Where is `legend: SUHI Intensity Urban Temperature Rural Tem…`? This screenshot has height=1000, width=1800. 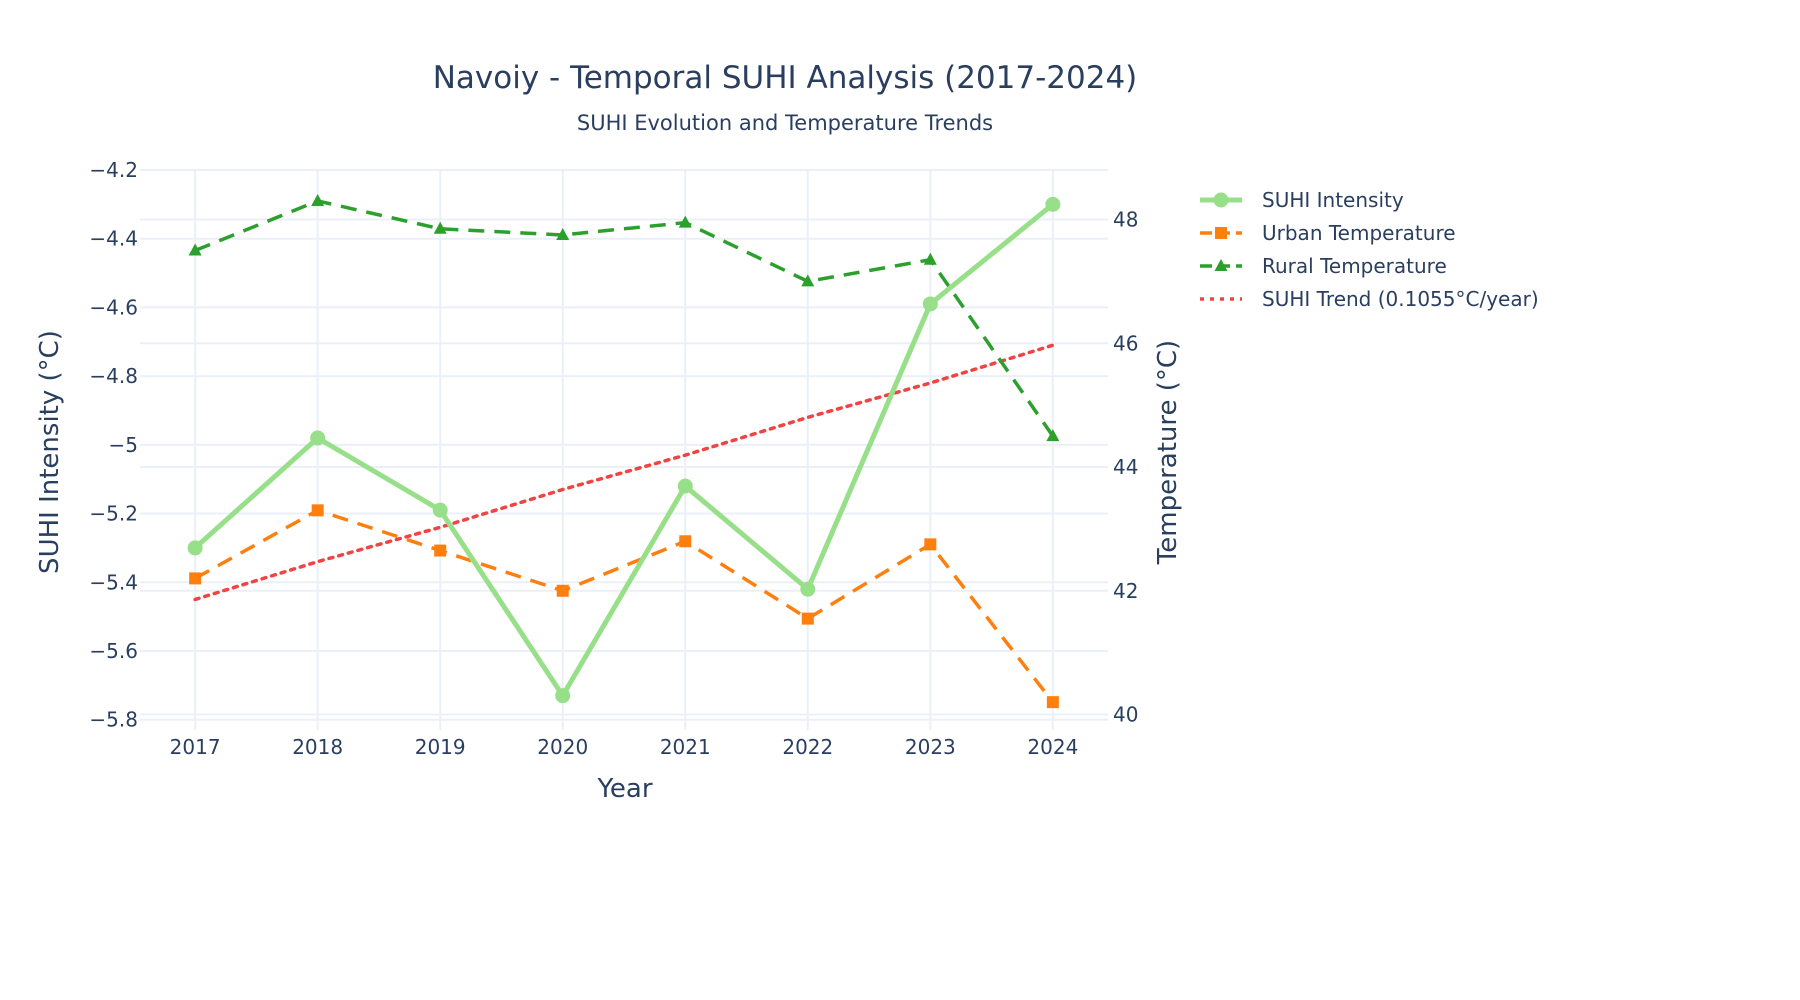 legend: SUHI Intensity Urban Temperature Rural Tem… is located at coordinates (1369, 249).